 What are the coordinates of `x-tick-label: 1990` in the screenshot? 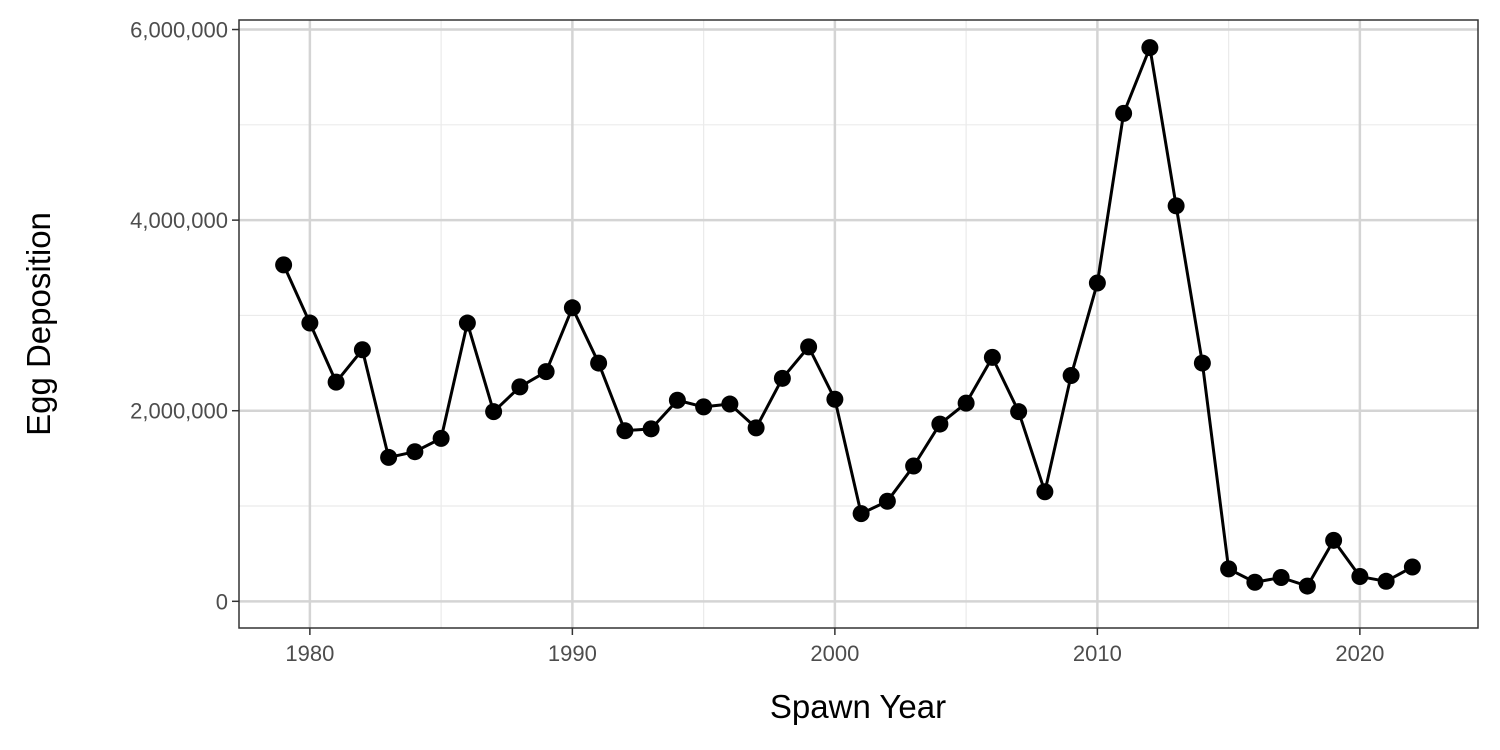 It's located at (572, 653).